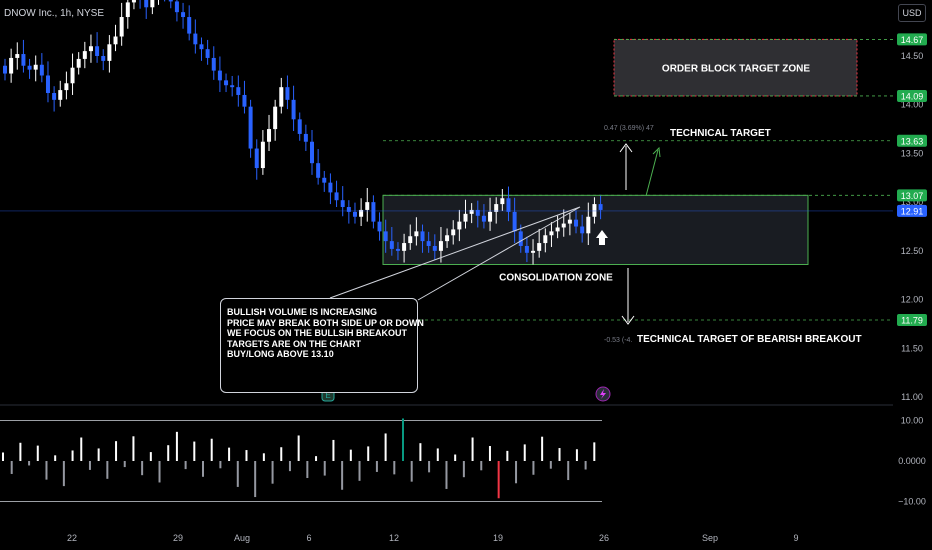 This screenshot has width=932, height=550. I want to click on time-tick-label: 26, so click(604, 538).